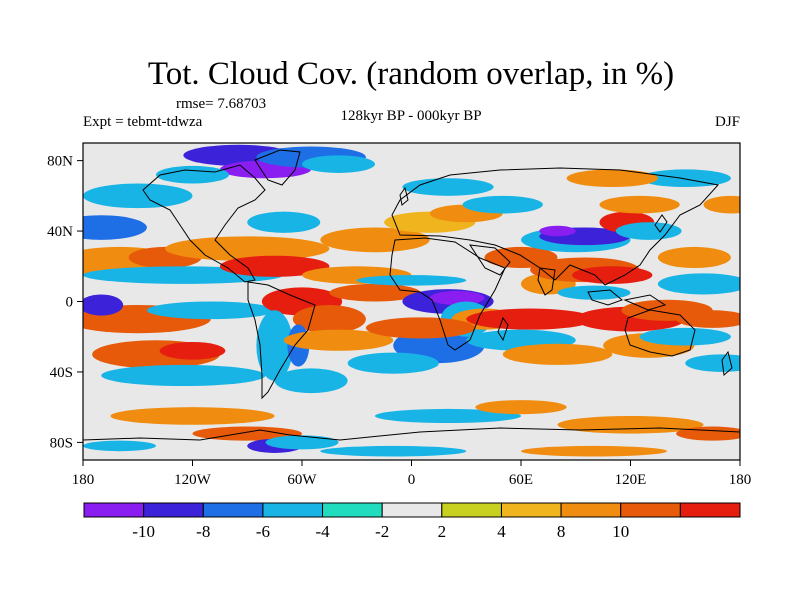 The width and height of the screenshot is (800, 600). I want to click on colorbar-label-2: -6, so click(263, 531).